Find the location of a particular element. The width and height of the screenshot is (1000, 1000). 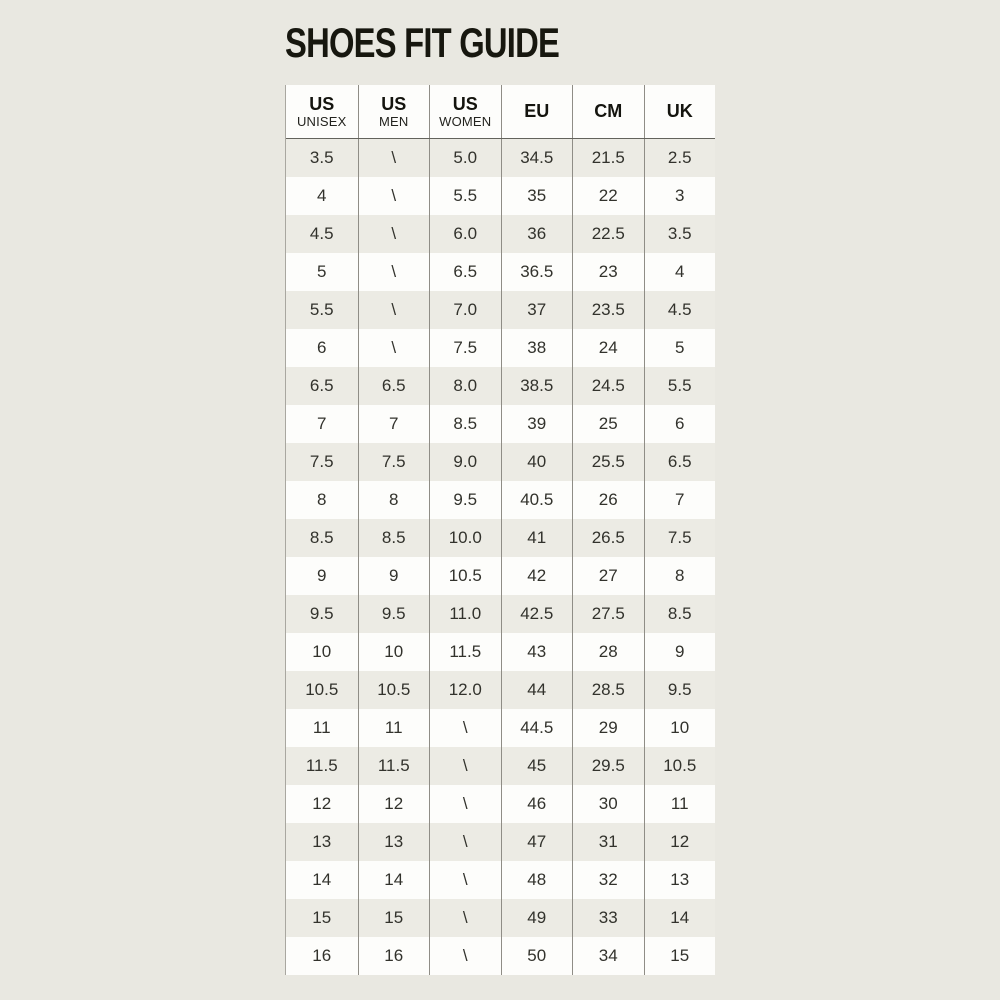

table-cell: 26.5 is located at coordinates (608, 538).